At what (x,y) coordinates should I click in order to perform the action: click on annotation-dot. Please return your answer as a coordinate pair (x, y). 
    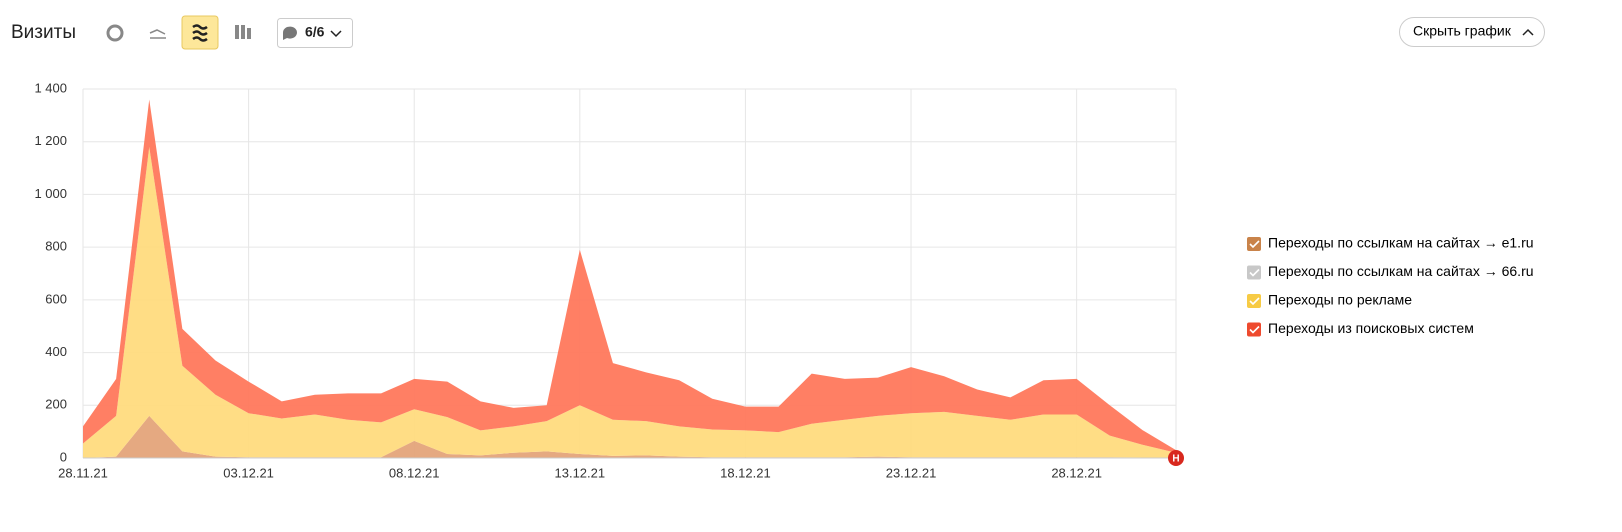
    Looking at the image, I should click on (1176, 458).